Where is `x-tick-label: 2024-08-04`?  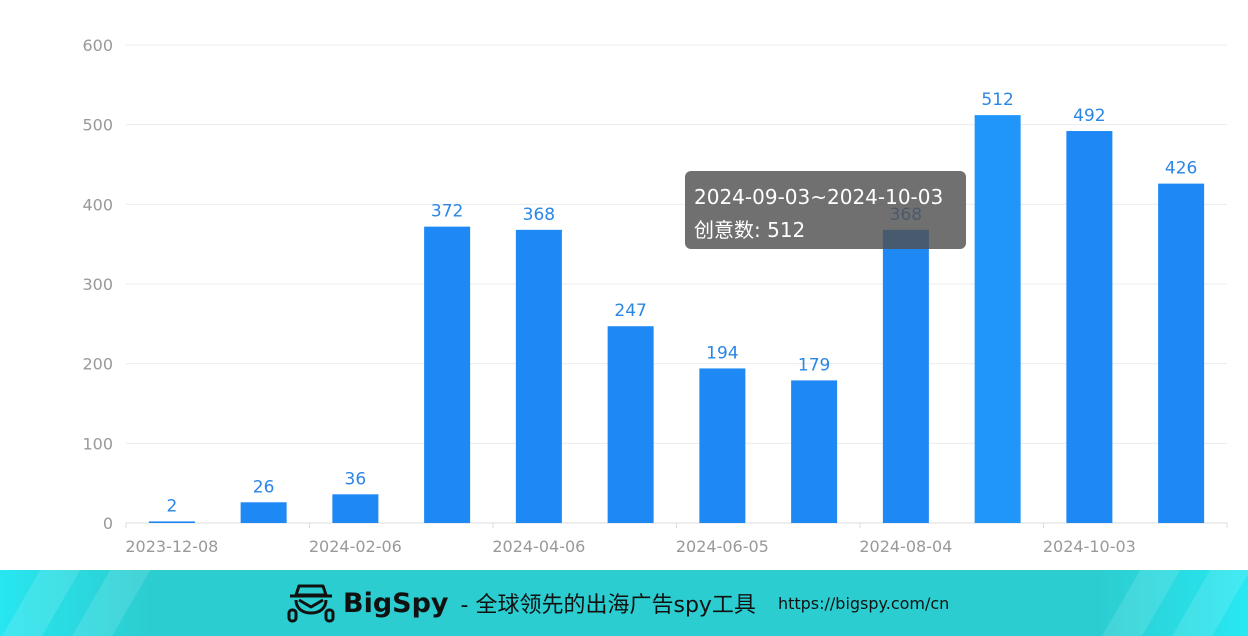
x-tick-label: 2024-08-04 is located at coordinates (905, 546).